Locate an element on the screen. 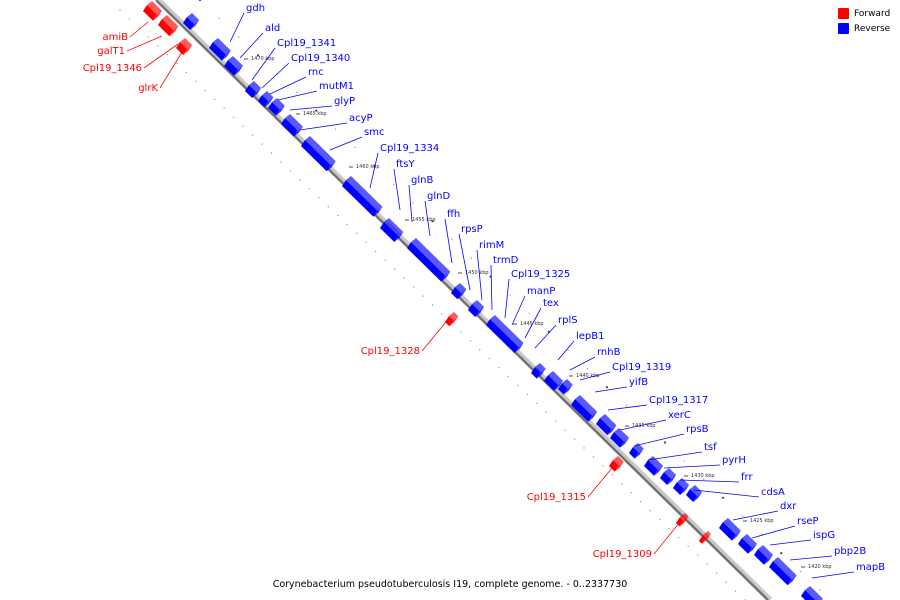 The height and width of the screenshot is (600, 900). gene-label-reverse: tsf is located at coordinates (710, 447).